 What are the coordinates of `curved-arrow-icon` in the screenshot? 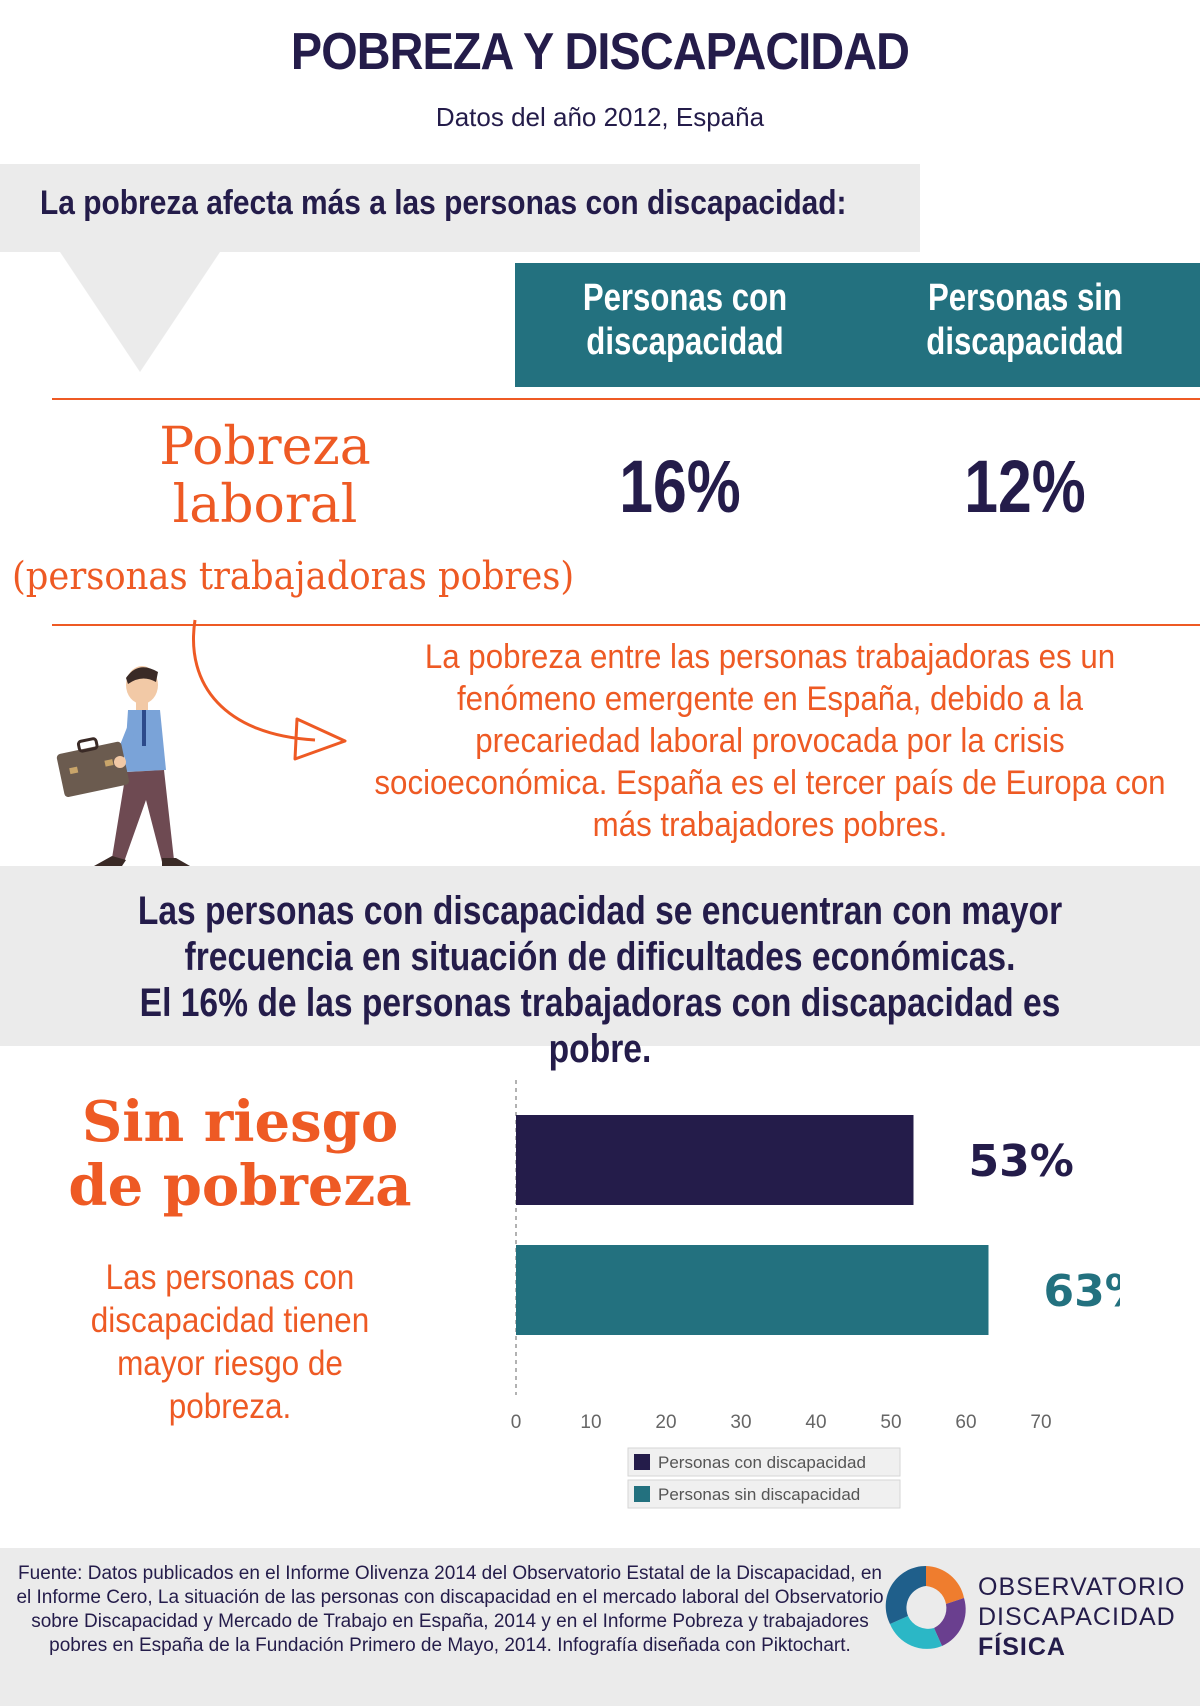 It's located at (269, 690).